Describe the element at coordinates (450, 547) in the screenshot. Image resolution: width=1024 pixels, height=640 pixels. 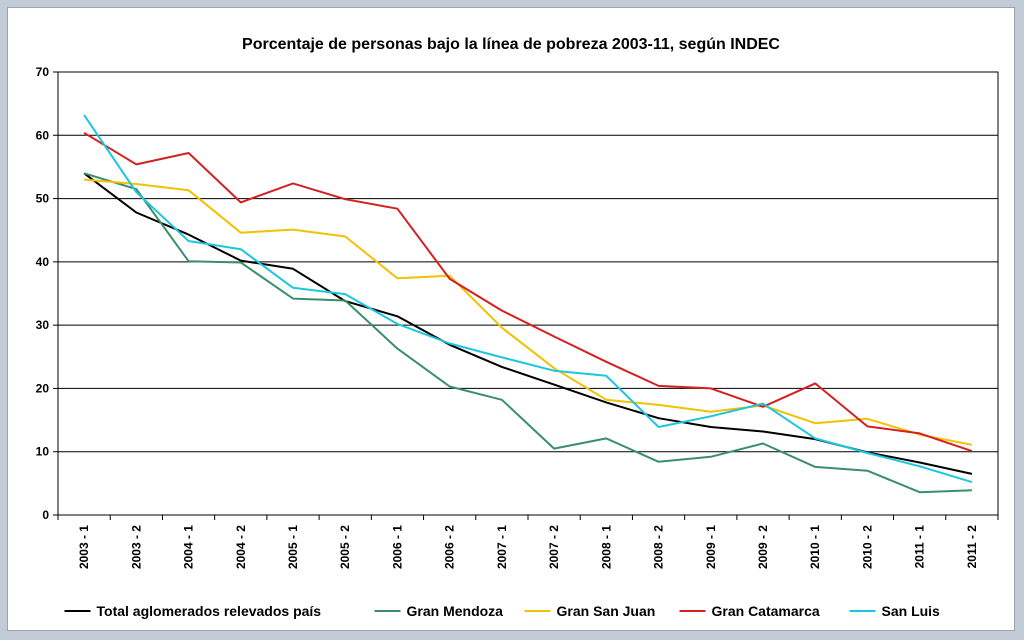
I see `x-tick-label: 2006 - 2` at that location.